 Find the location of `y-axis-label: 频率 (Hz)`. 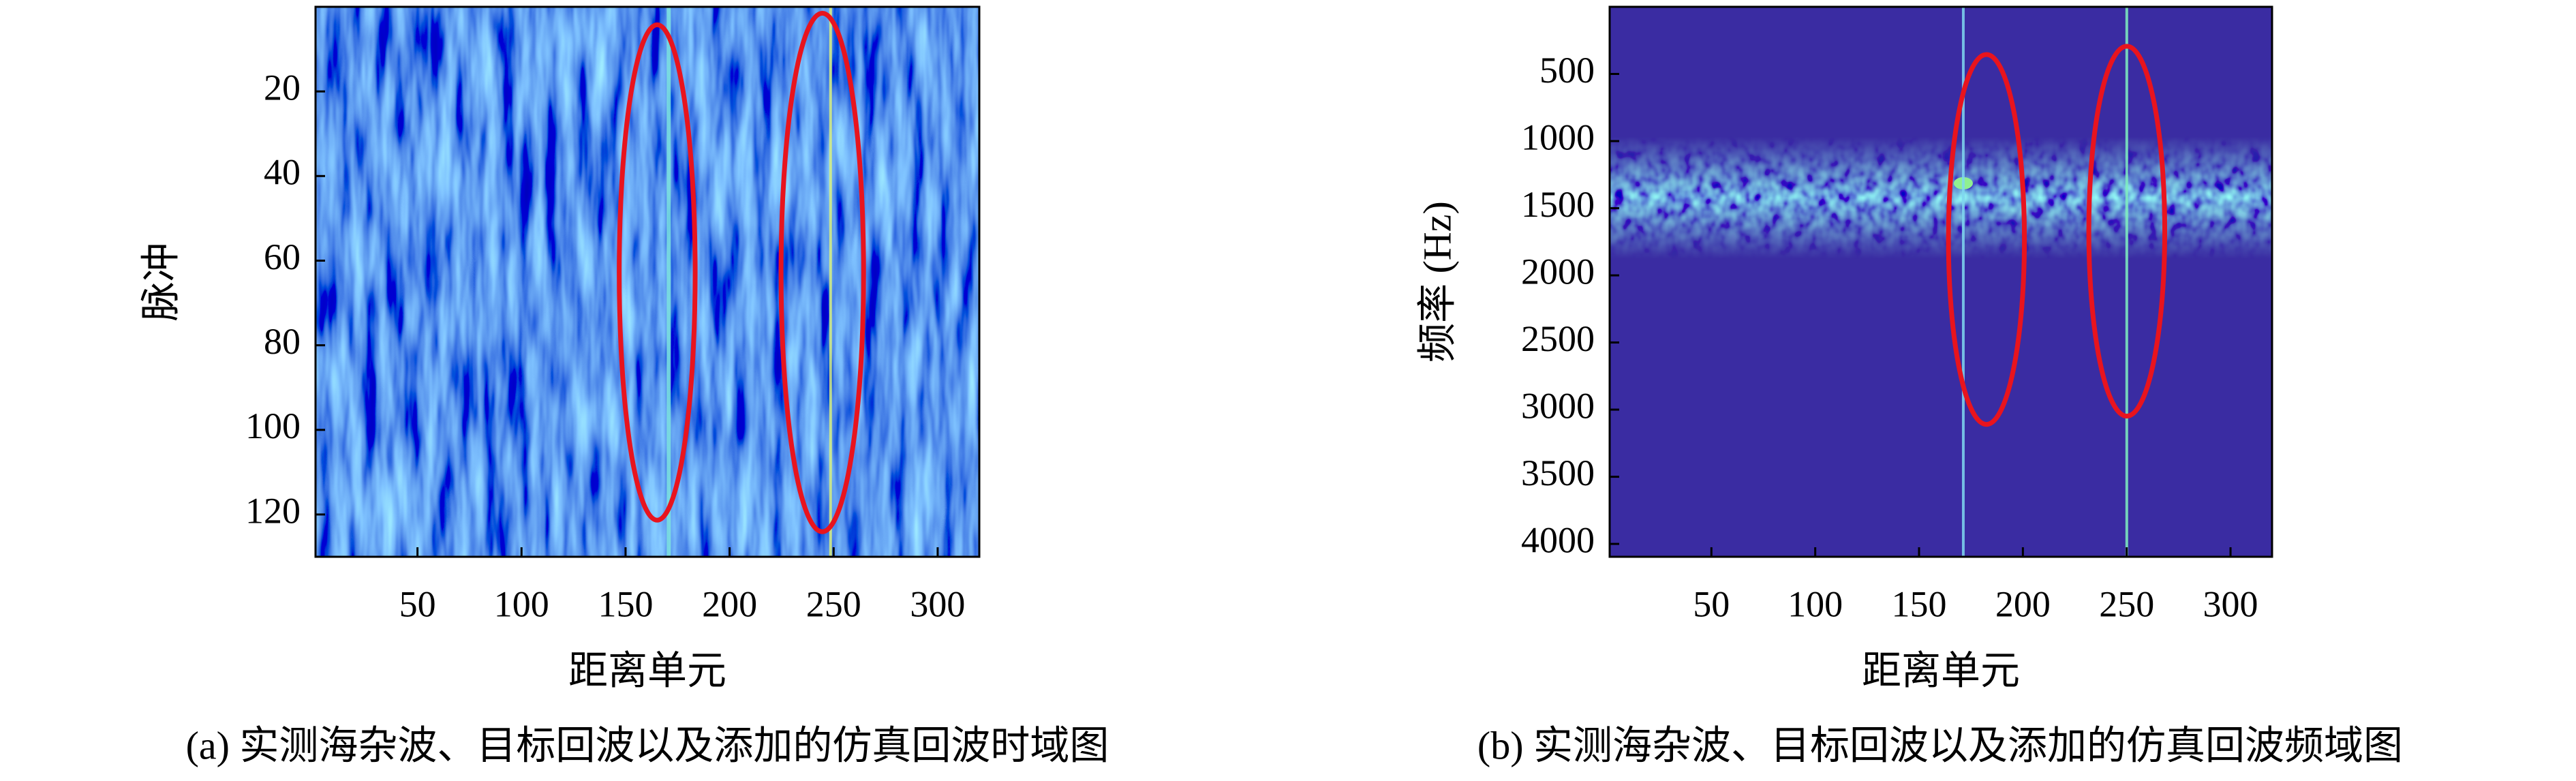

y-axis-label: 频率 (Hz) is located at coordinates (1437, 282).